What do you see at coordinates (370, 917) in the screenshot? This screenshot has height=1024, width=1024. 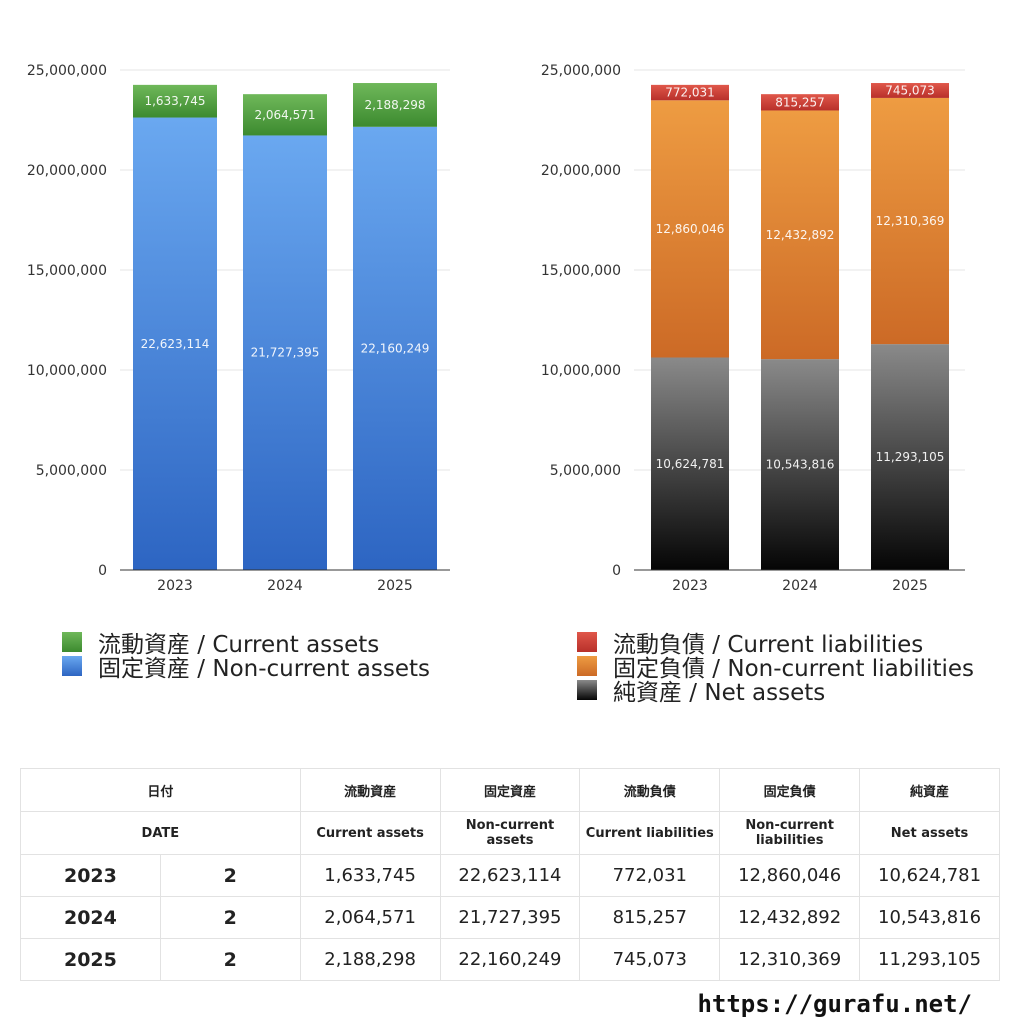 I see `cell-current-assets: 2,064,571` at bounding box center [370, 917].